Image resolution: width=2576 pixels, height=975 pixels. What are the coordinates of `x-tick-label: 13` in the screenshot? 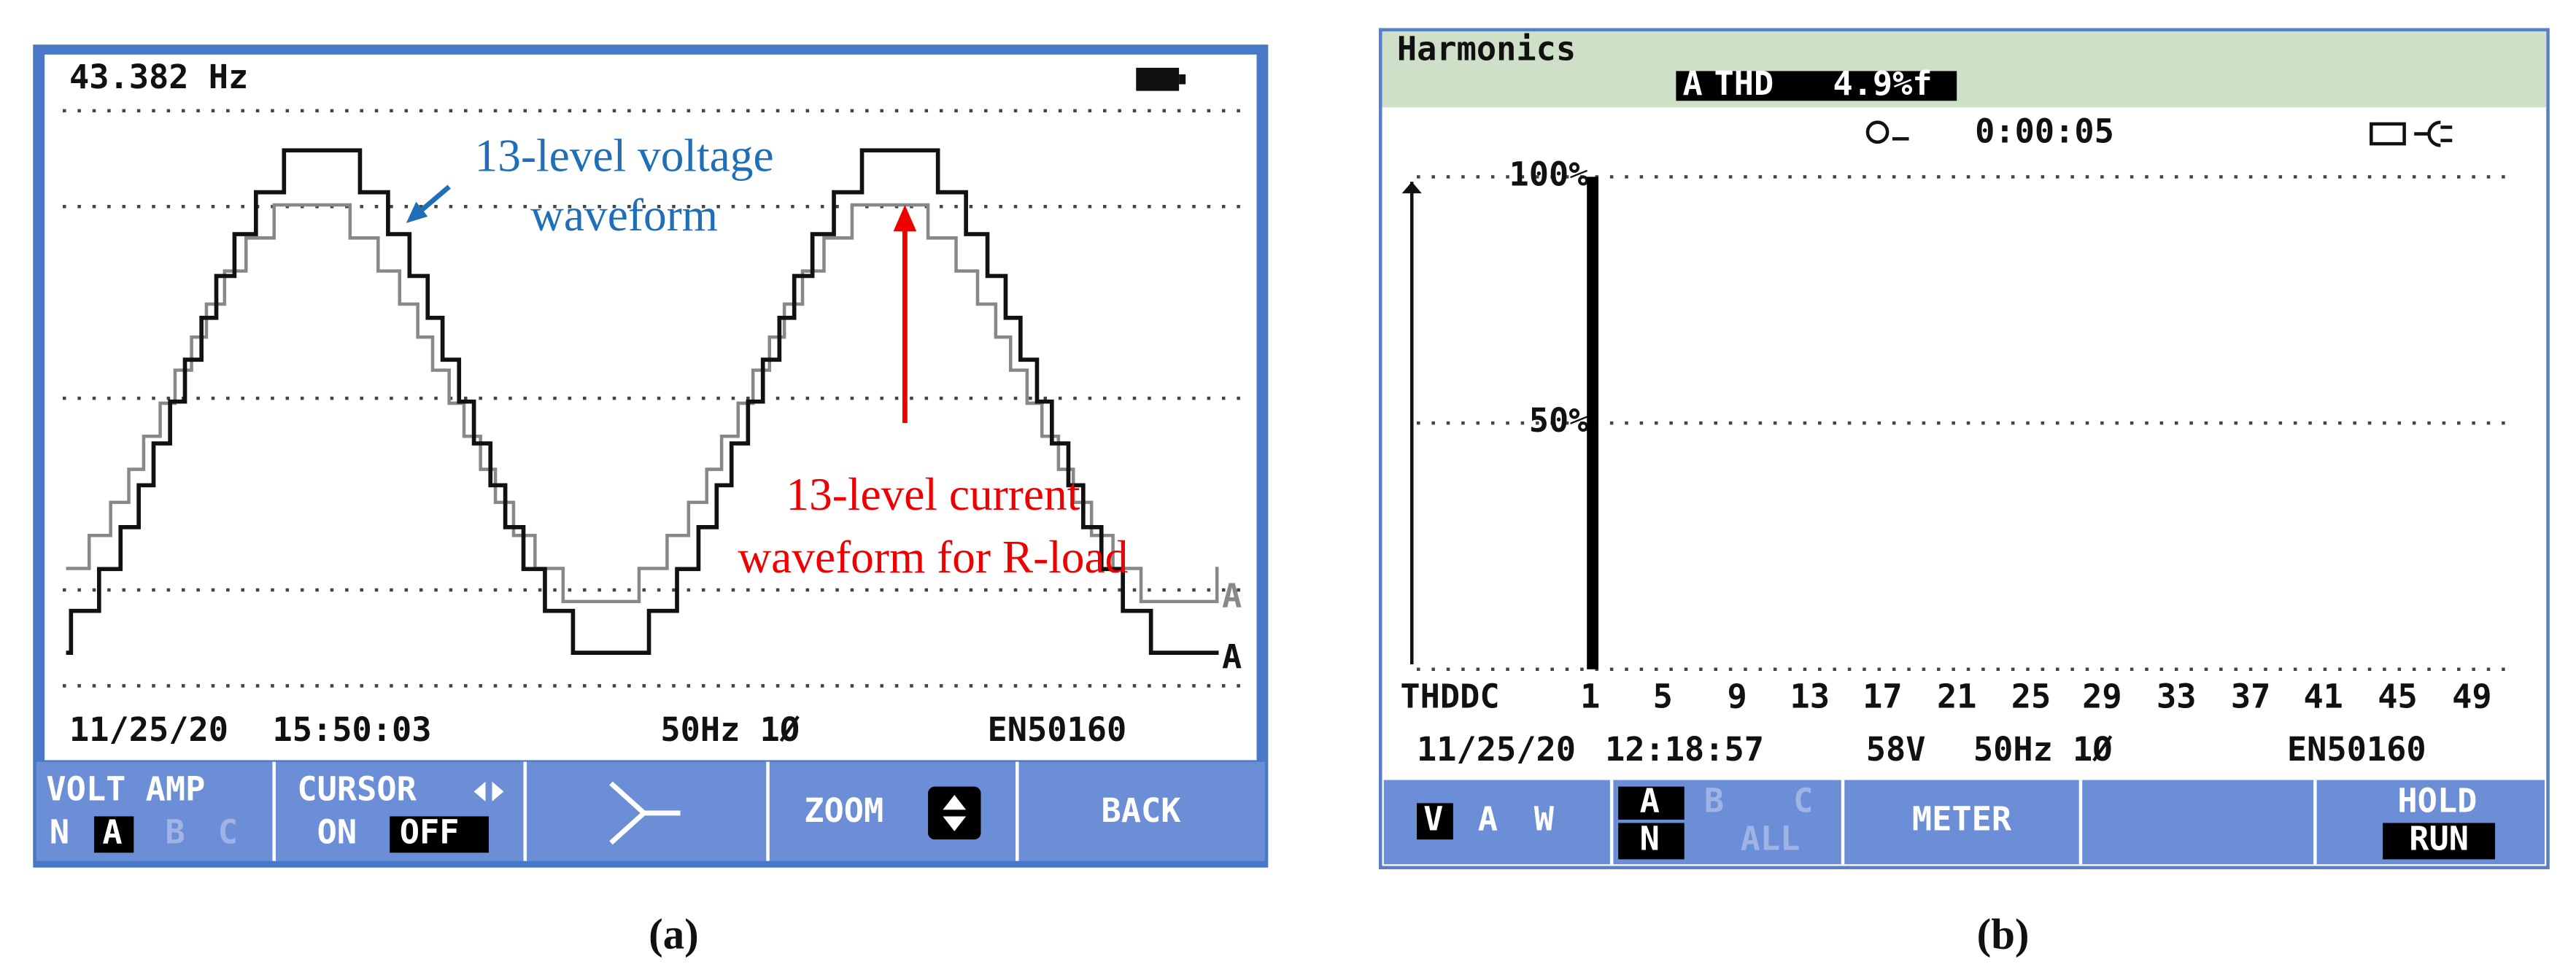 It's located at (1810, 697).